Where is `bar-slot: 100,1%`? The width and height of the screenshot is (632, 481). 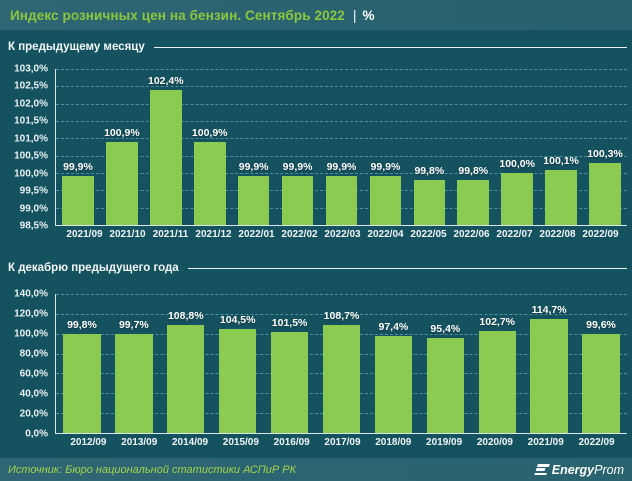
bar-slot: 100,1% is located at coordinates (561, 147).